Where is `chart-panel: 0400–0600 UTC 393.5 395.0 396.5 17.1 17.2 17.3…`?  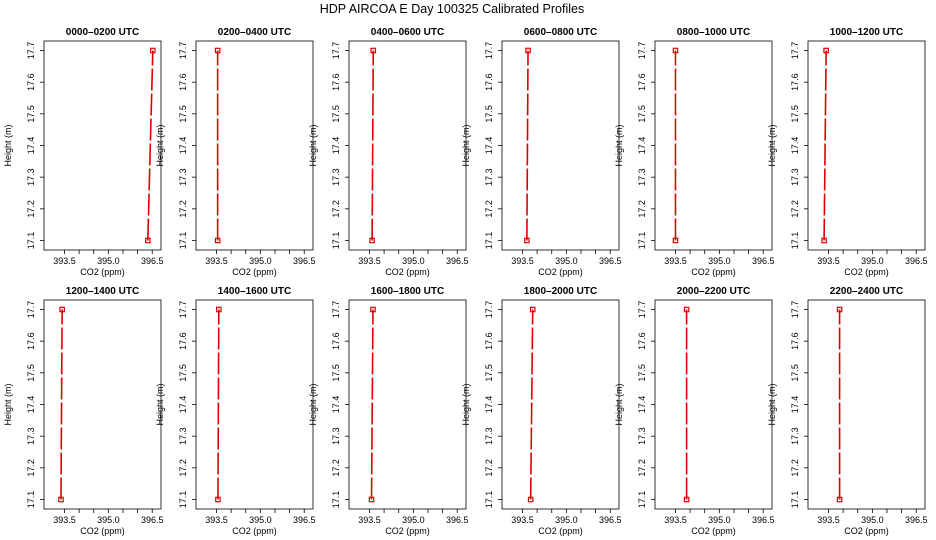 chart-panel: 0400–0600 UTC 393.5 395.0 396.5 17.1 17.2 17.3… is located at coordinates (388, 152).